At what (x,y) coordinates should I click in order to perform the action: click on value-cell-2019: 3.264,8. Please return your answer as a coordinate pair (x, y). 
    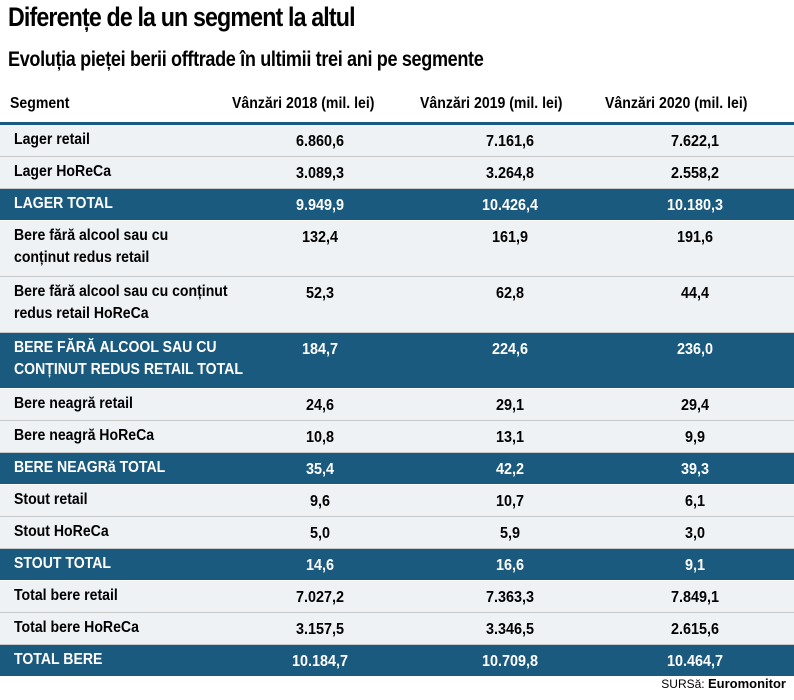
    Looking at the image, I should click on (510, 173).